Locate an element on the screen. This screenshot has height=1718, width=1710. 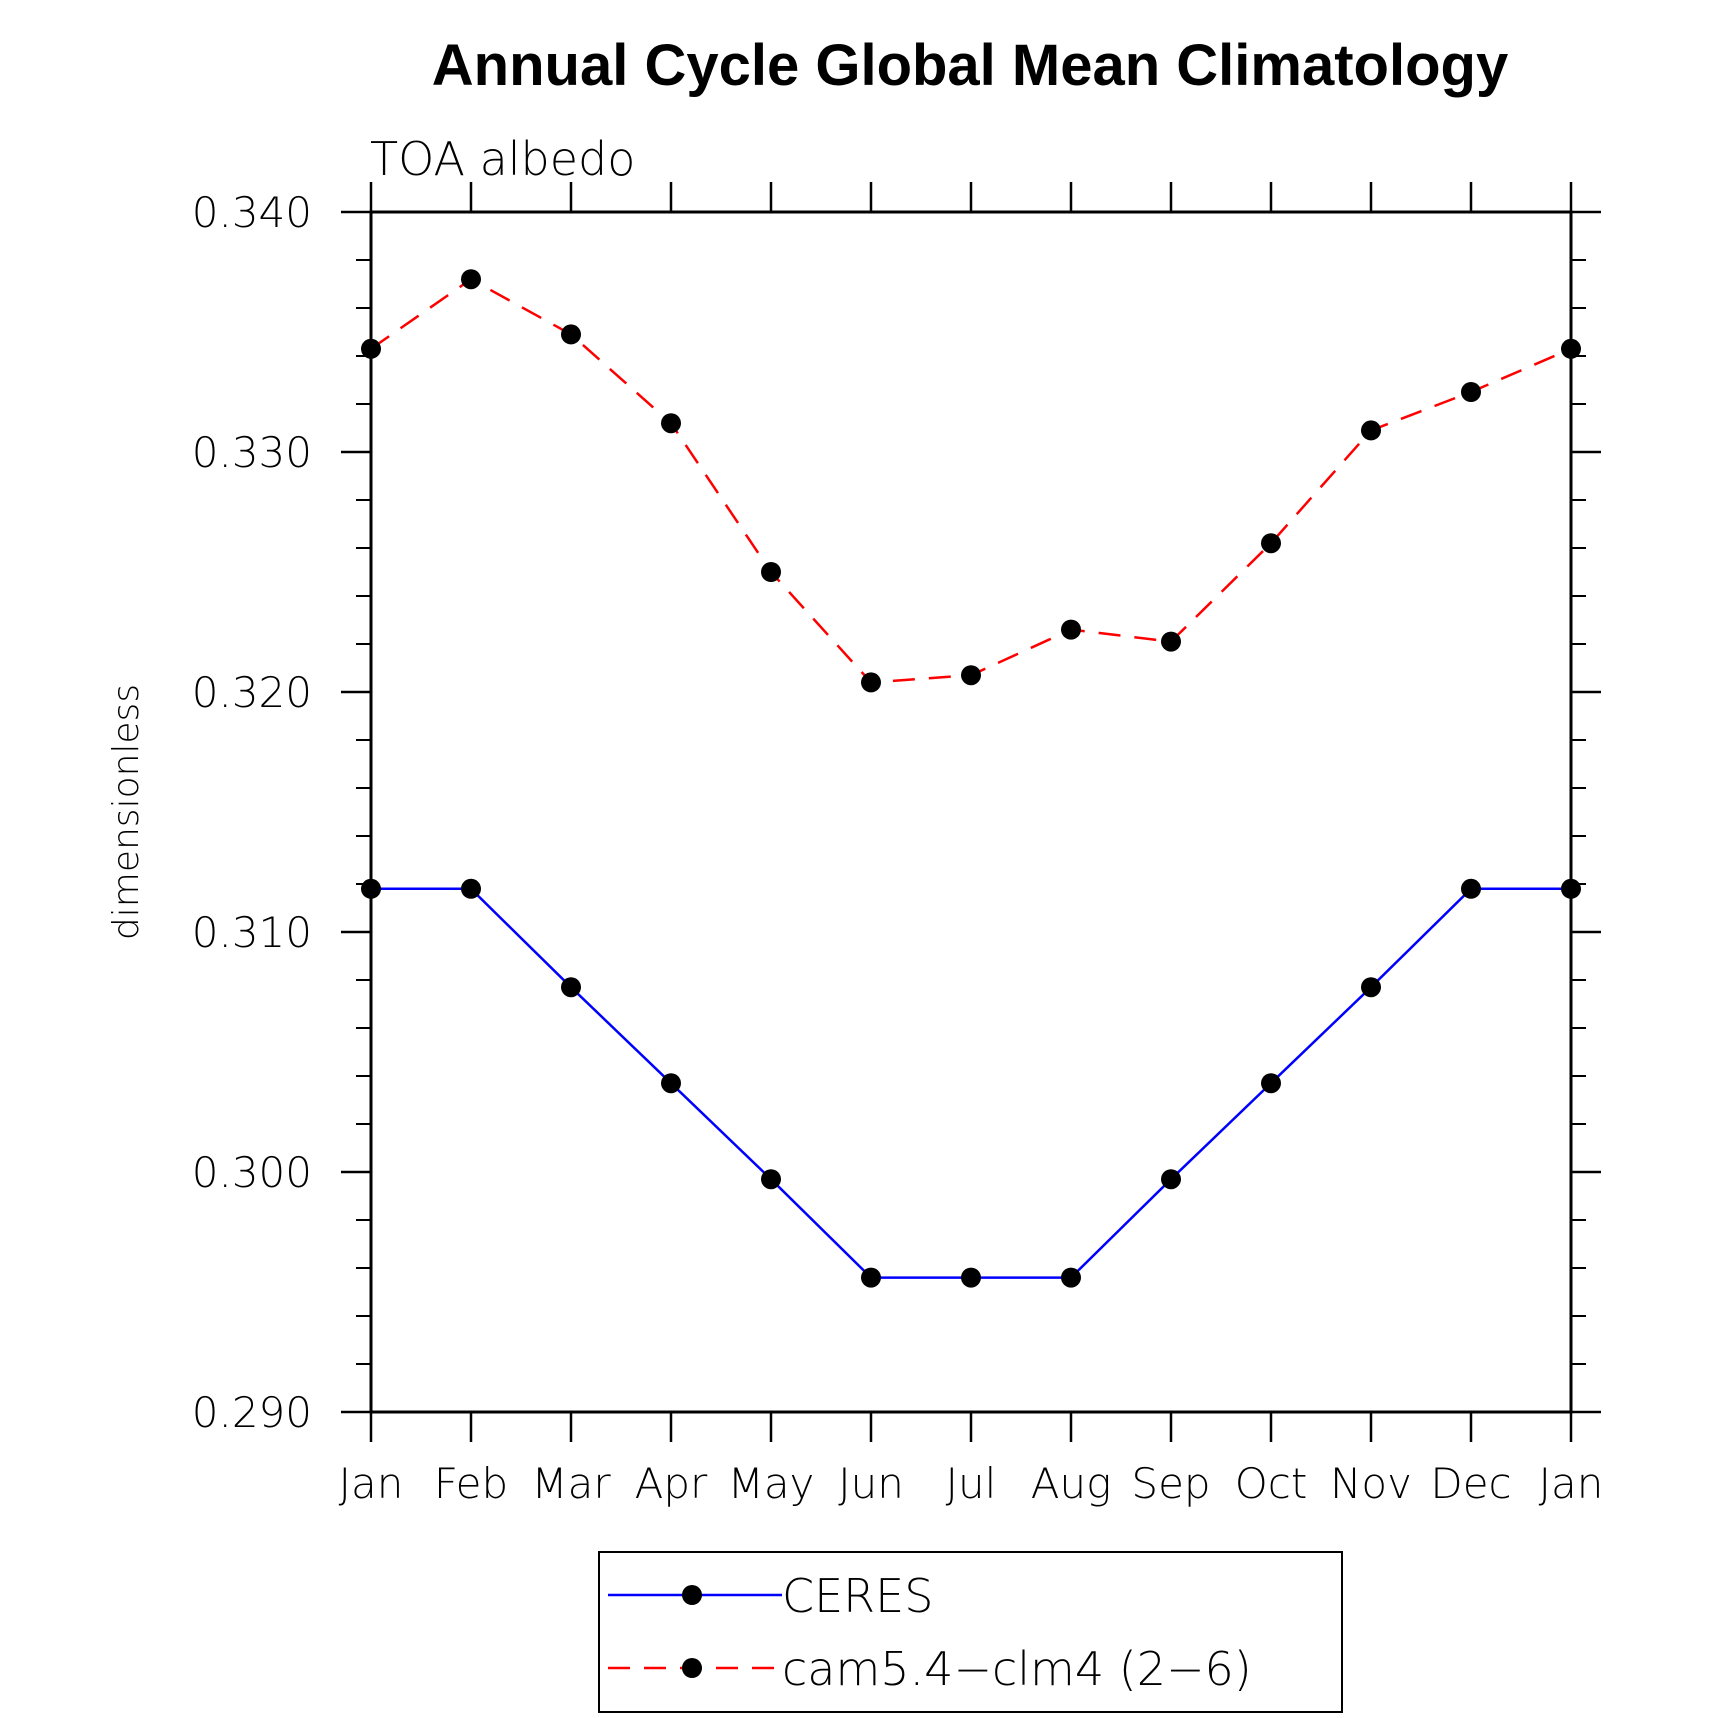
x-tick-labels: Jan Feb Mar Apr May Jun Jul Aug Sep Oct Nov Dec Jan is located at coordinates (971, 1483).